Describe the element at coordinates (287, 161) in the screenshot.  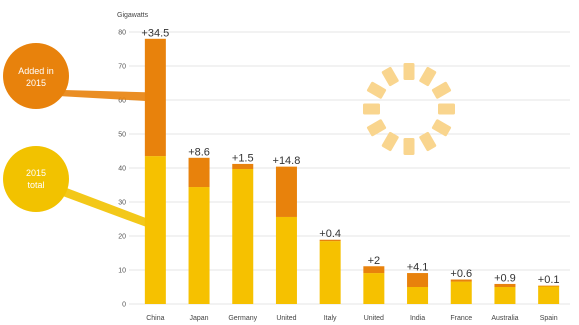
I see `data-label: +14.8` at that location.